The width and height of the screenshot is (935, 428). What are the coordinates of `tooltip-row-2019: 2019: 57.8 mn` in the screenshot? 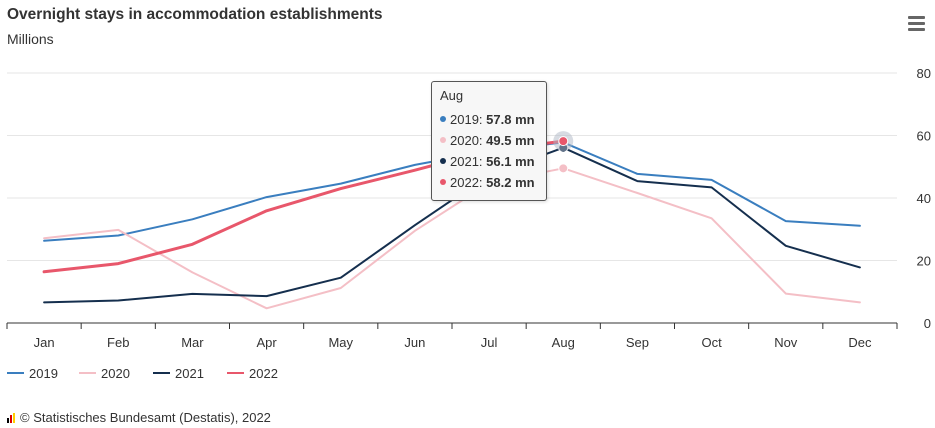 It's located at (489, 119).